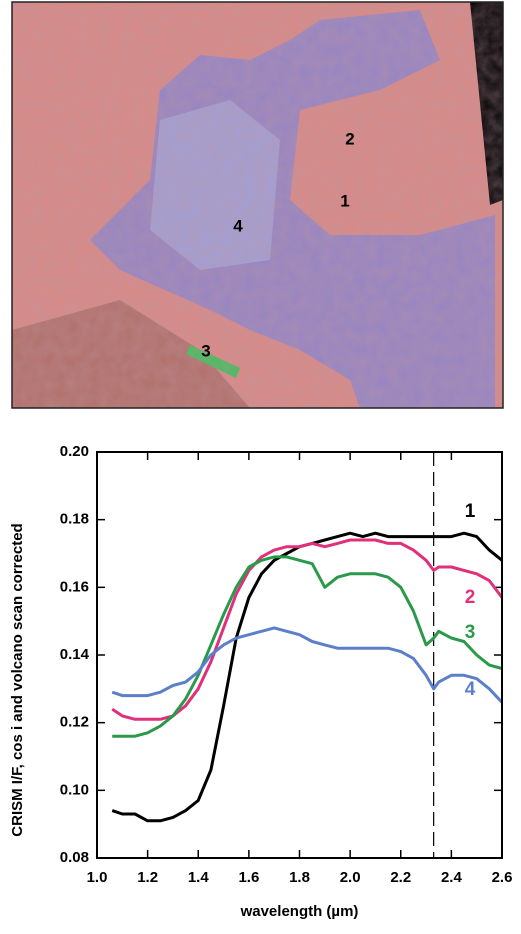 The width and height of the screenshot is (521, 934). I want to click on x-tick-label: 1.6, so click(248, 877).